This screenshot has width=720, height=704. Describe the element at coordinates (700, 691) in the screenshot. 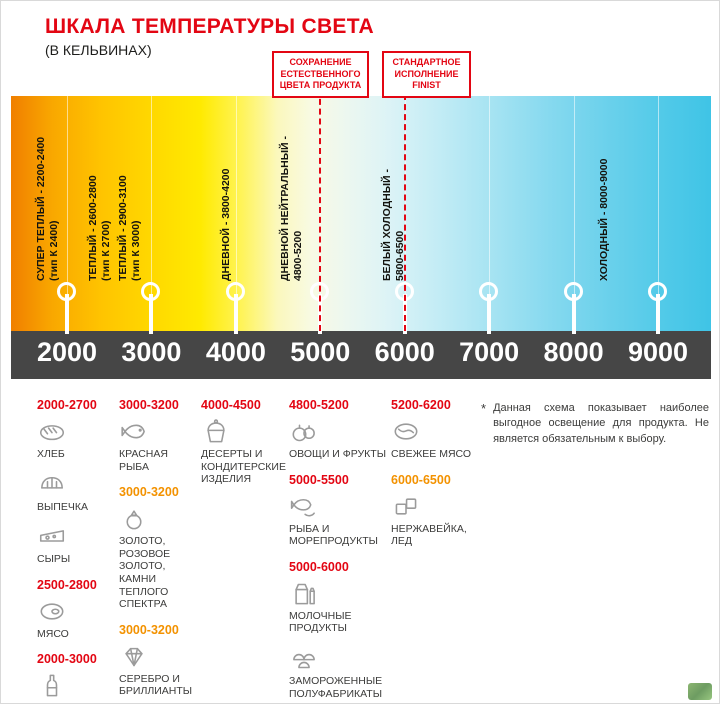

I see `corner-badge` at that location.